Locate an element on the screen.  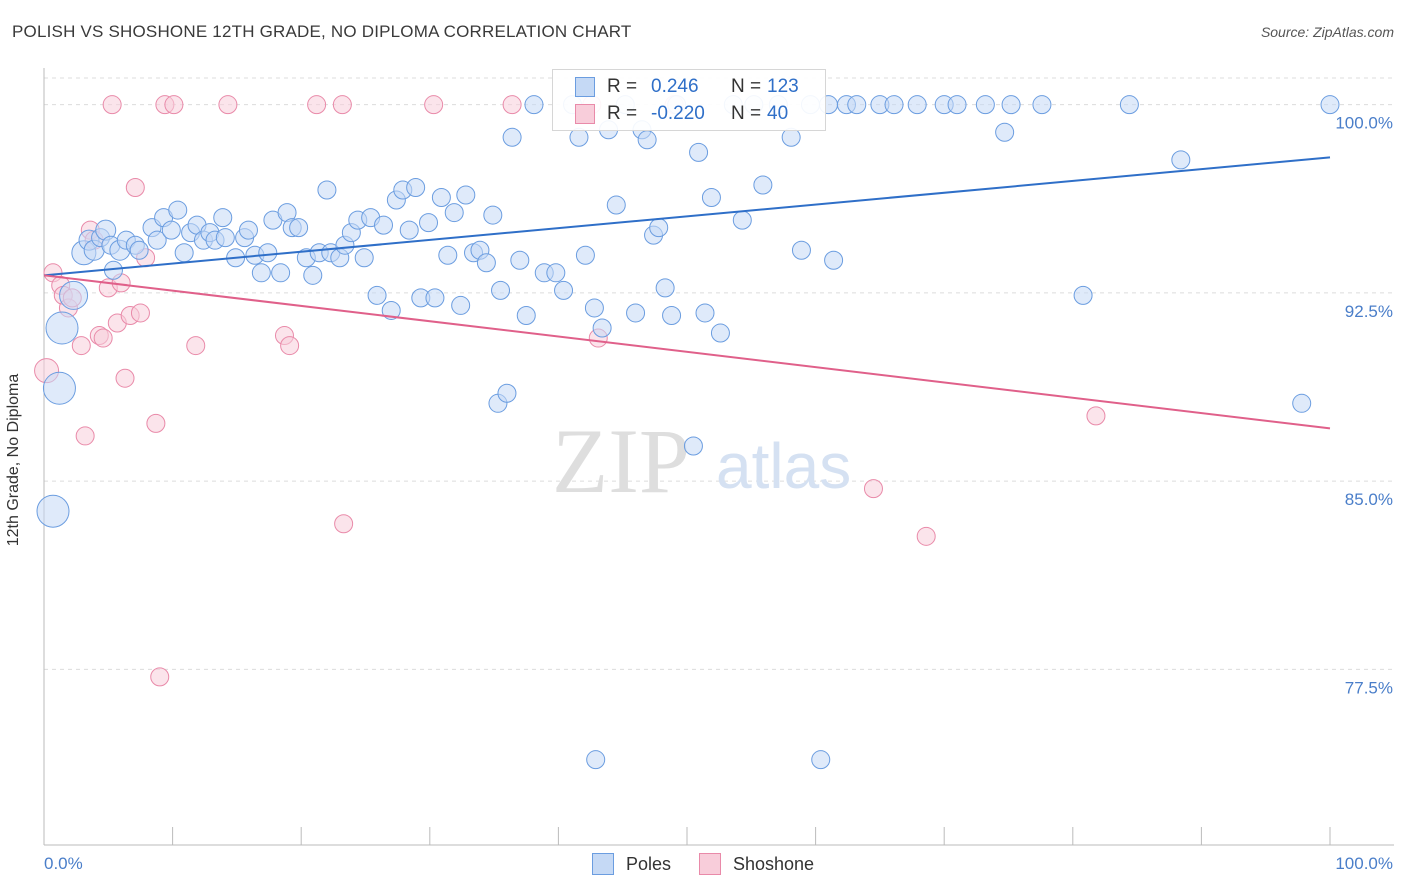
series-legend: Poles Shoshone is located at coordinates (703, 864).